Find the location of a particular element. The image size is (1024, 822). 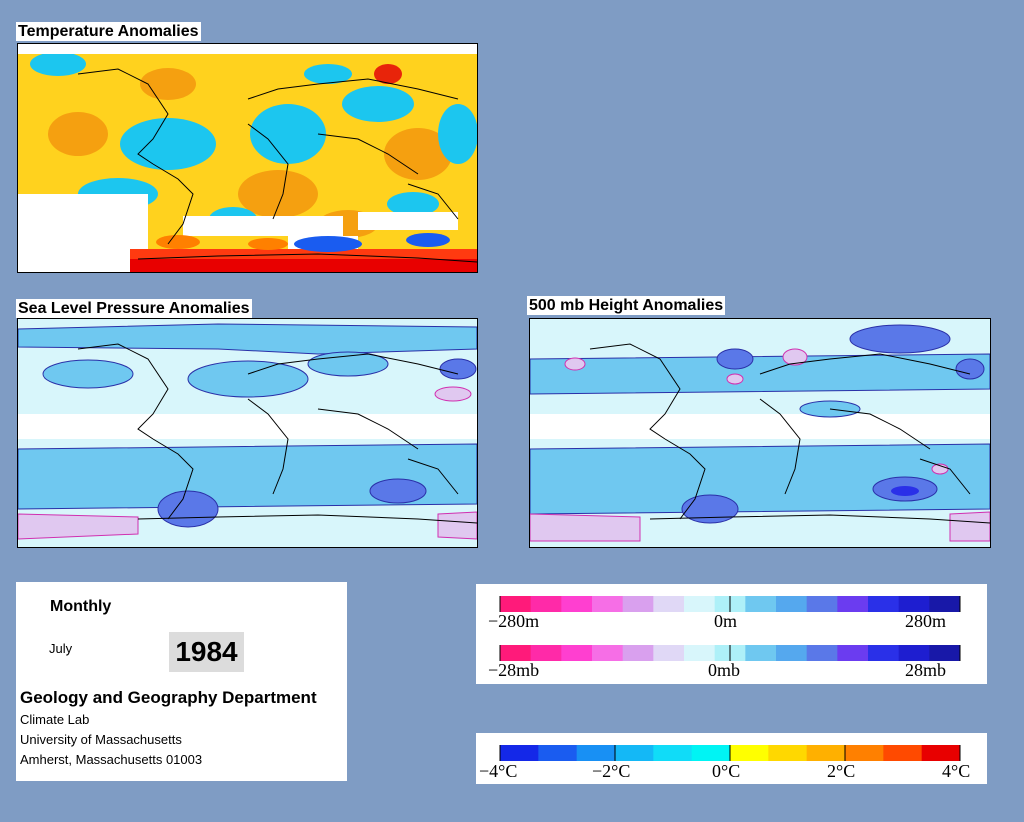

pressure-mid-label: 0mb is located at coordinates (724, 670).